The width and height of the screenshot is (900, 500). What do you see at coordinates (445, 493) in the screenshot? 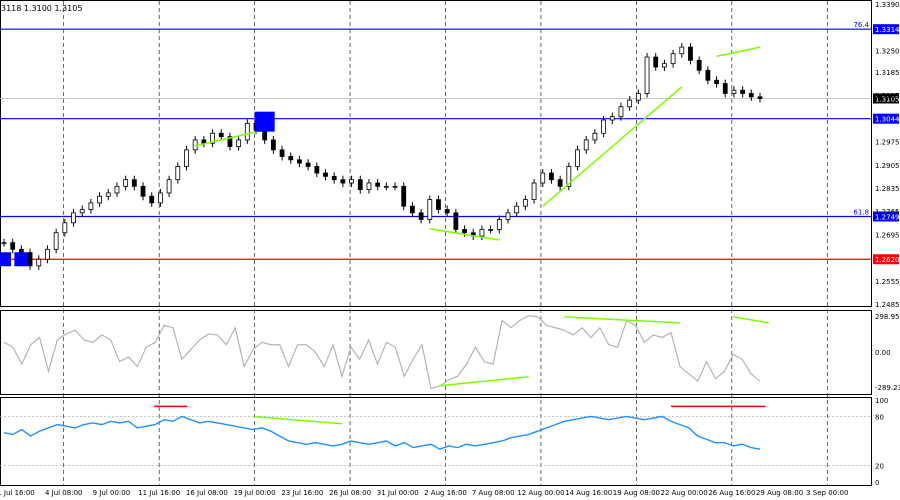
I see `x-tick-label: 2 Aug 16:00` at bounding box center [445, 493].